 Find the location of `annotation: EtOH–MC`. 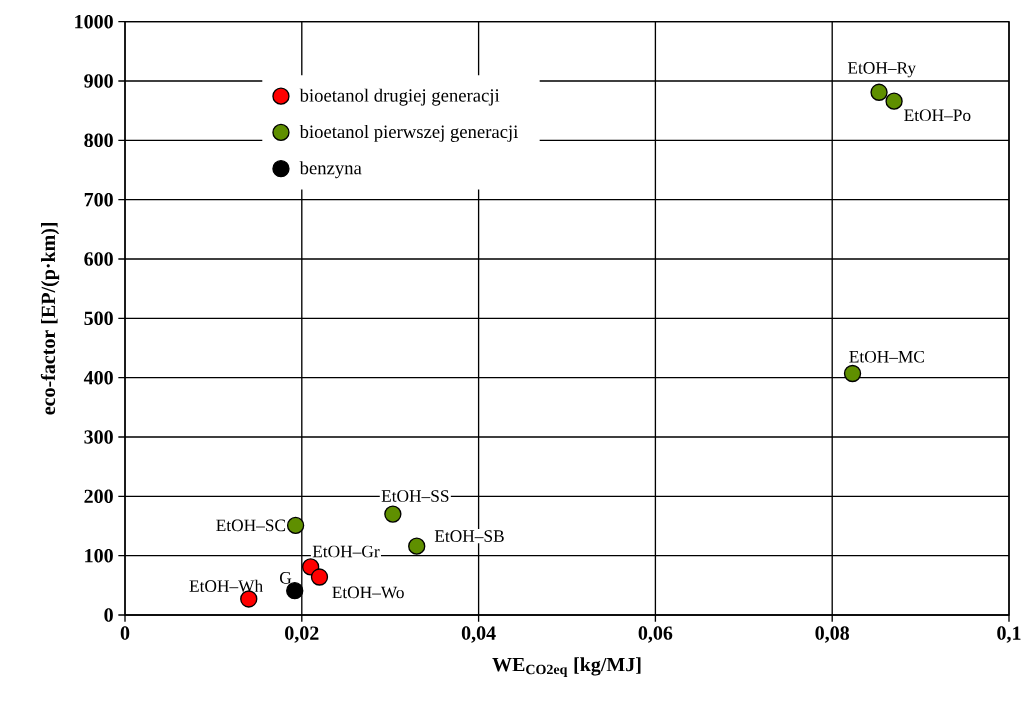

annotation: EtOH–MC is located at coordinates (886, 356).